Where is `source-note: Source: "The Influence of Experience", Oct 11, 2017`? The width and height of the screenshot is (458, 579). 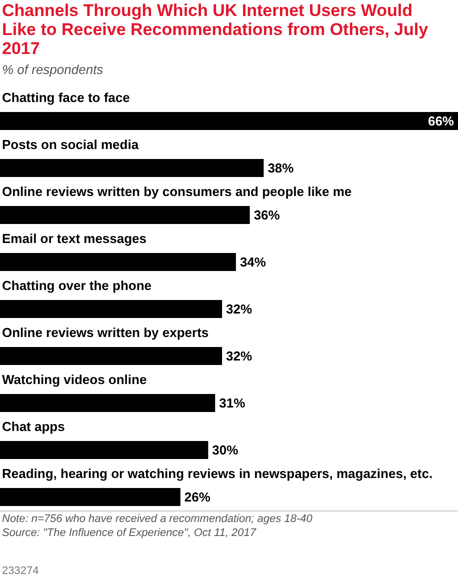 source-note: Source: "The Influence of Experience", Oct 11, 2017 is located at coordinates (129, 533).